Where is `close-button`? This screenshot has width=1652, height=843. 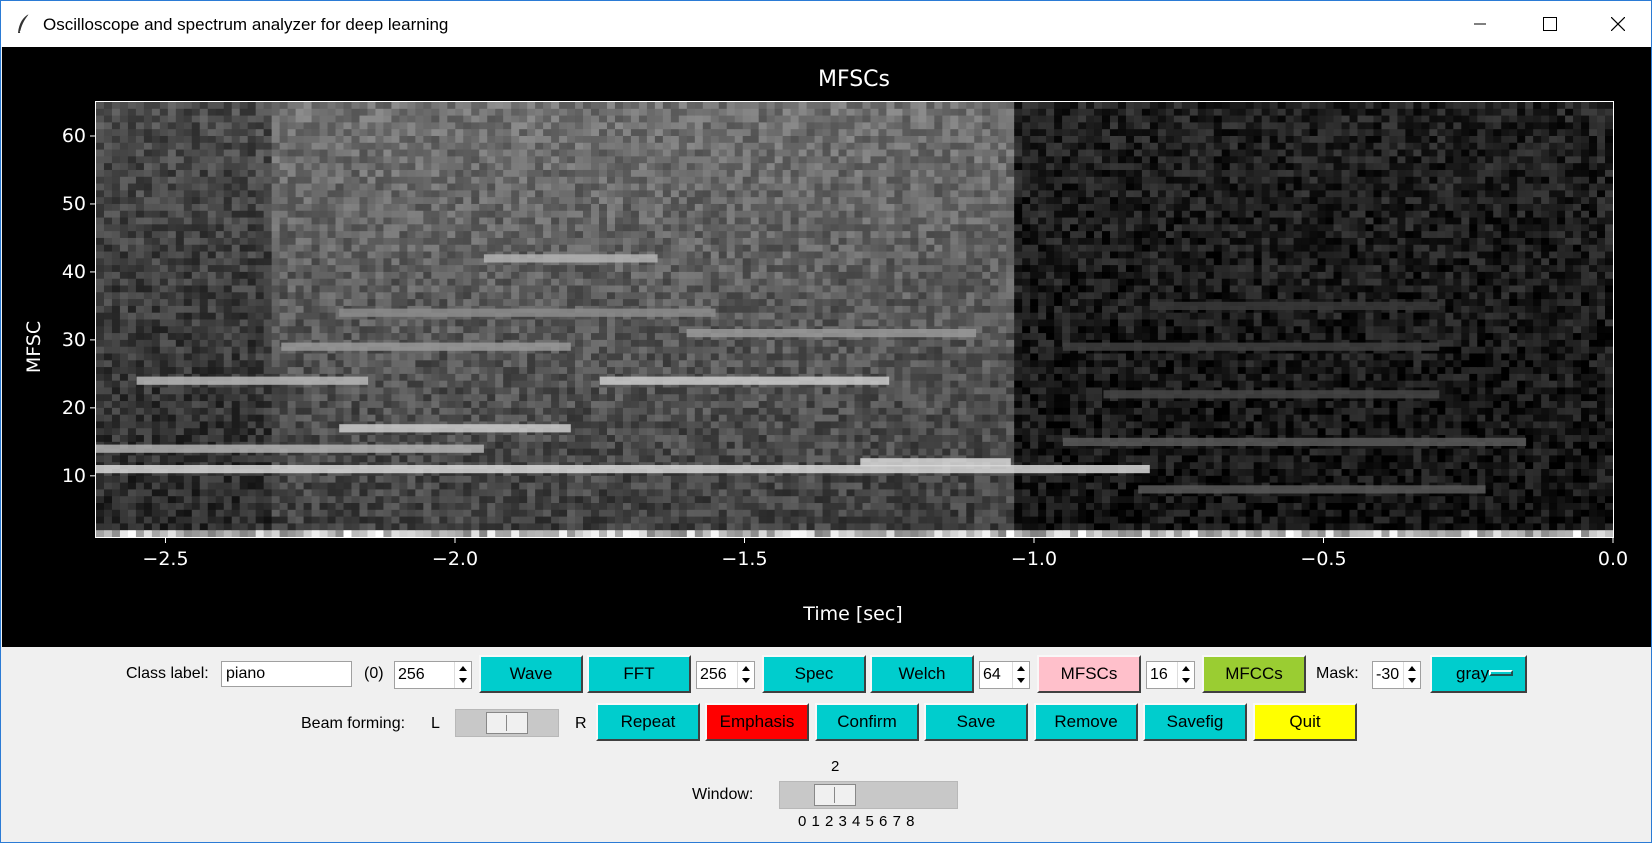
close-button is located at coordinates (1617, 24).